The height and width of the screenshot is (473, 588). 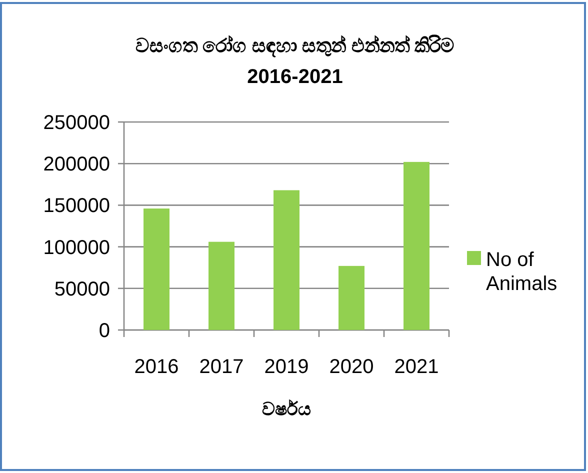 I want to click on x-axis-title: වර්ෂය, so click(x=286, y=408).